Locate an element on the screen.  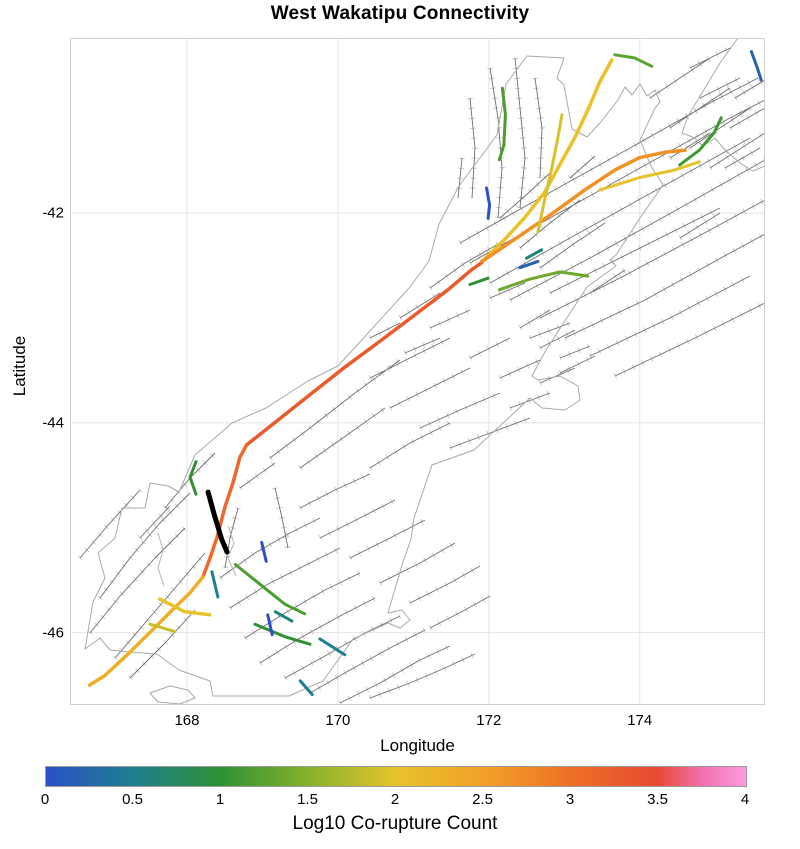
trace-ne-orange is located at coordinates (583, 206).